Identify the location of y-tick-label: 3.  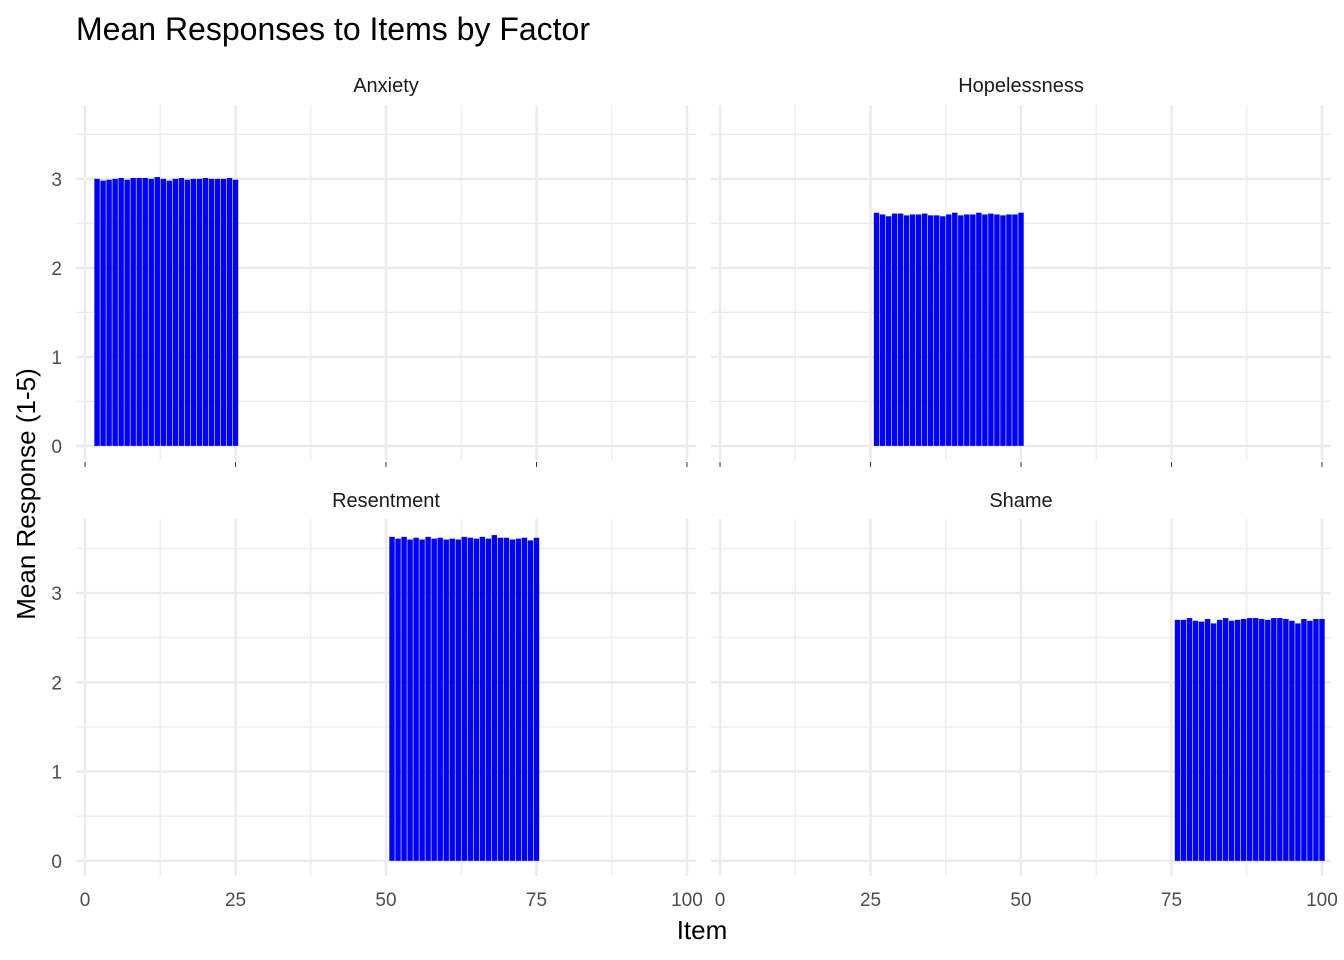
(56, 180).